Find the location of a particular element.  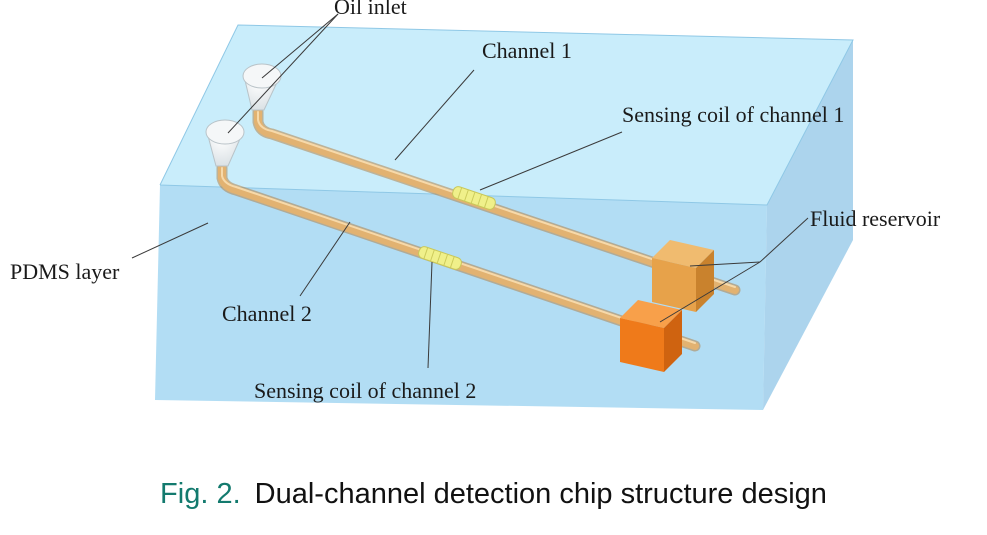

label-sensing-coil-1: Sensing coil of channel 1 is located at coordinates (733, 114).